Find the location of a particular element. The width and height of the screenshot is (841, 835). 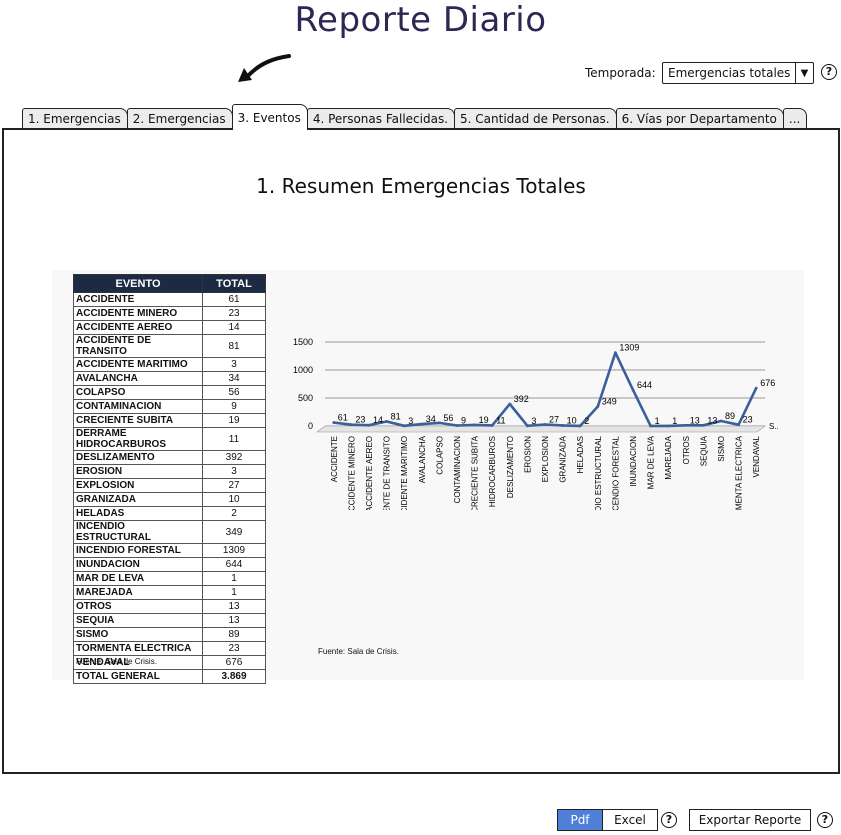

pdf-button: Pdf is located at coordinates (580, 820).